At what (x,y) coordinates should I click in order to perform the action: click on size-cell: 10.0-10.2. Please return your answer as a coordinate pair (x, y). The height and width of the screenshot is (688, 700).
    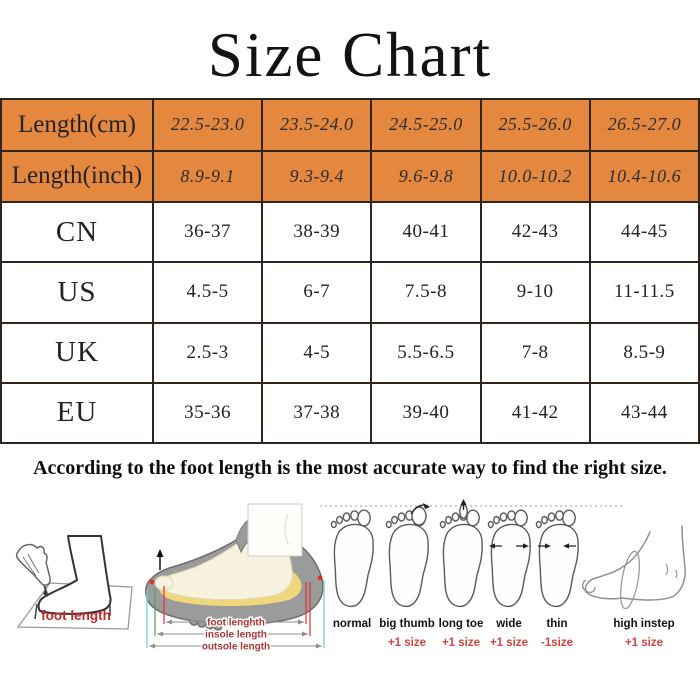
    Looking at the image, I should click on (535, 176).